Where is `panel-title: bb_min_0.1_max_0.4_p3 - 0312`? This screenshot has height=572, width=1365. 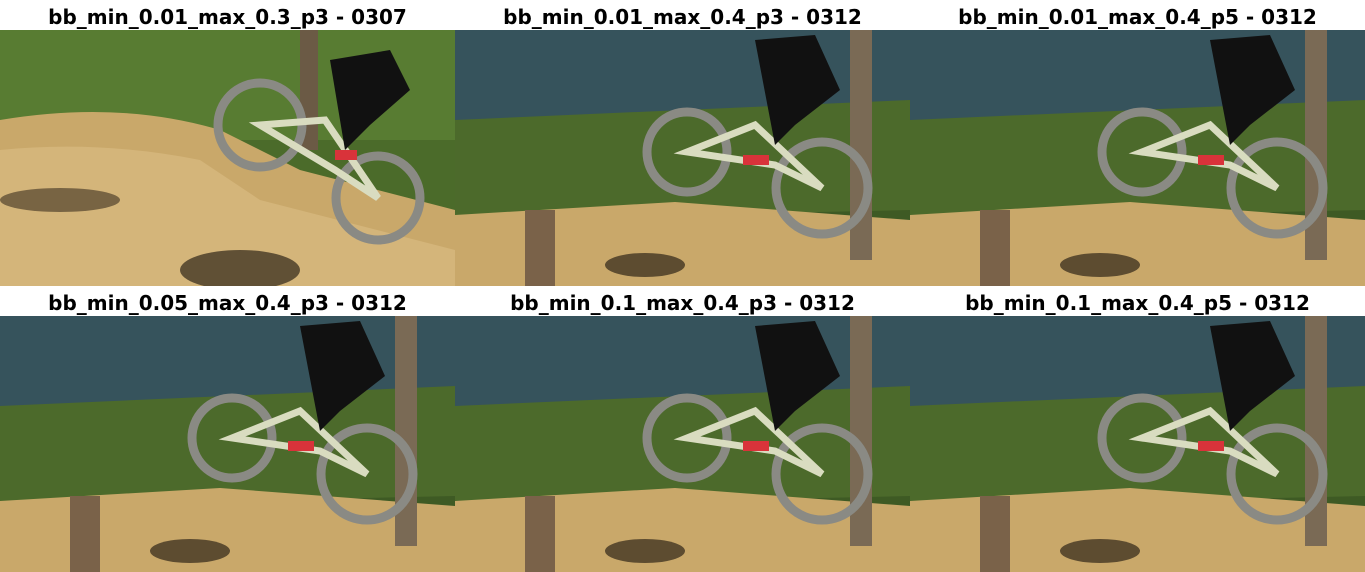 panel-title: bb_min_0.1_max_0.4_p3 - 0312 is located at coordinates (682, 303).